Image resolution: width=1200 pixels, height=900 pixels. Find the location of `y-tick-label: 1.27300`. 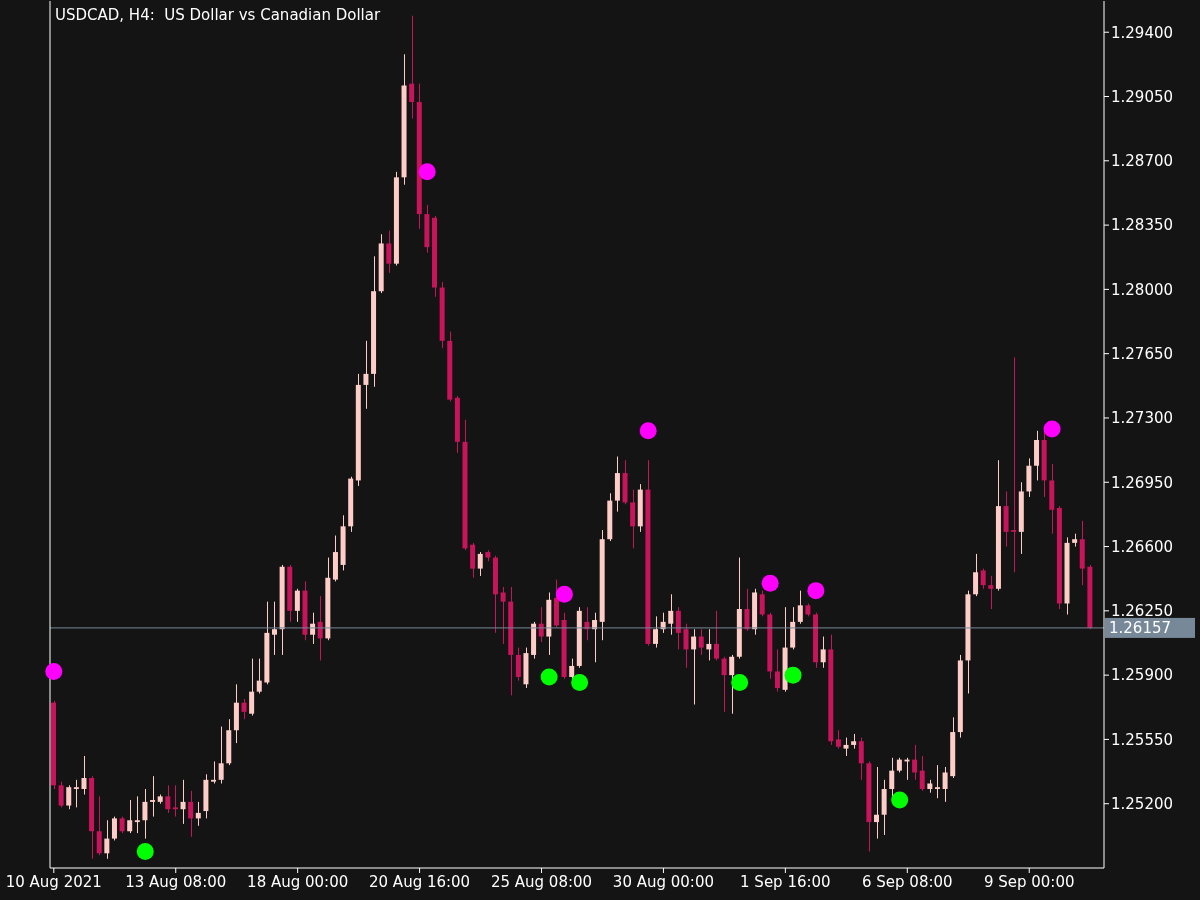

y-tick-label: 1.27300 is located at coordinates (1142, 418).